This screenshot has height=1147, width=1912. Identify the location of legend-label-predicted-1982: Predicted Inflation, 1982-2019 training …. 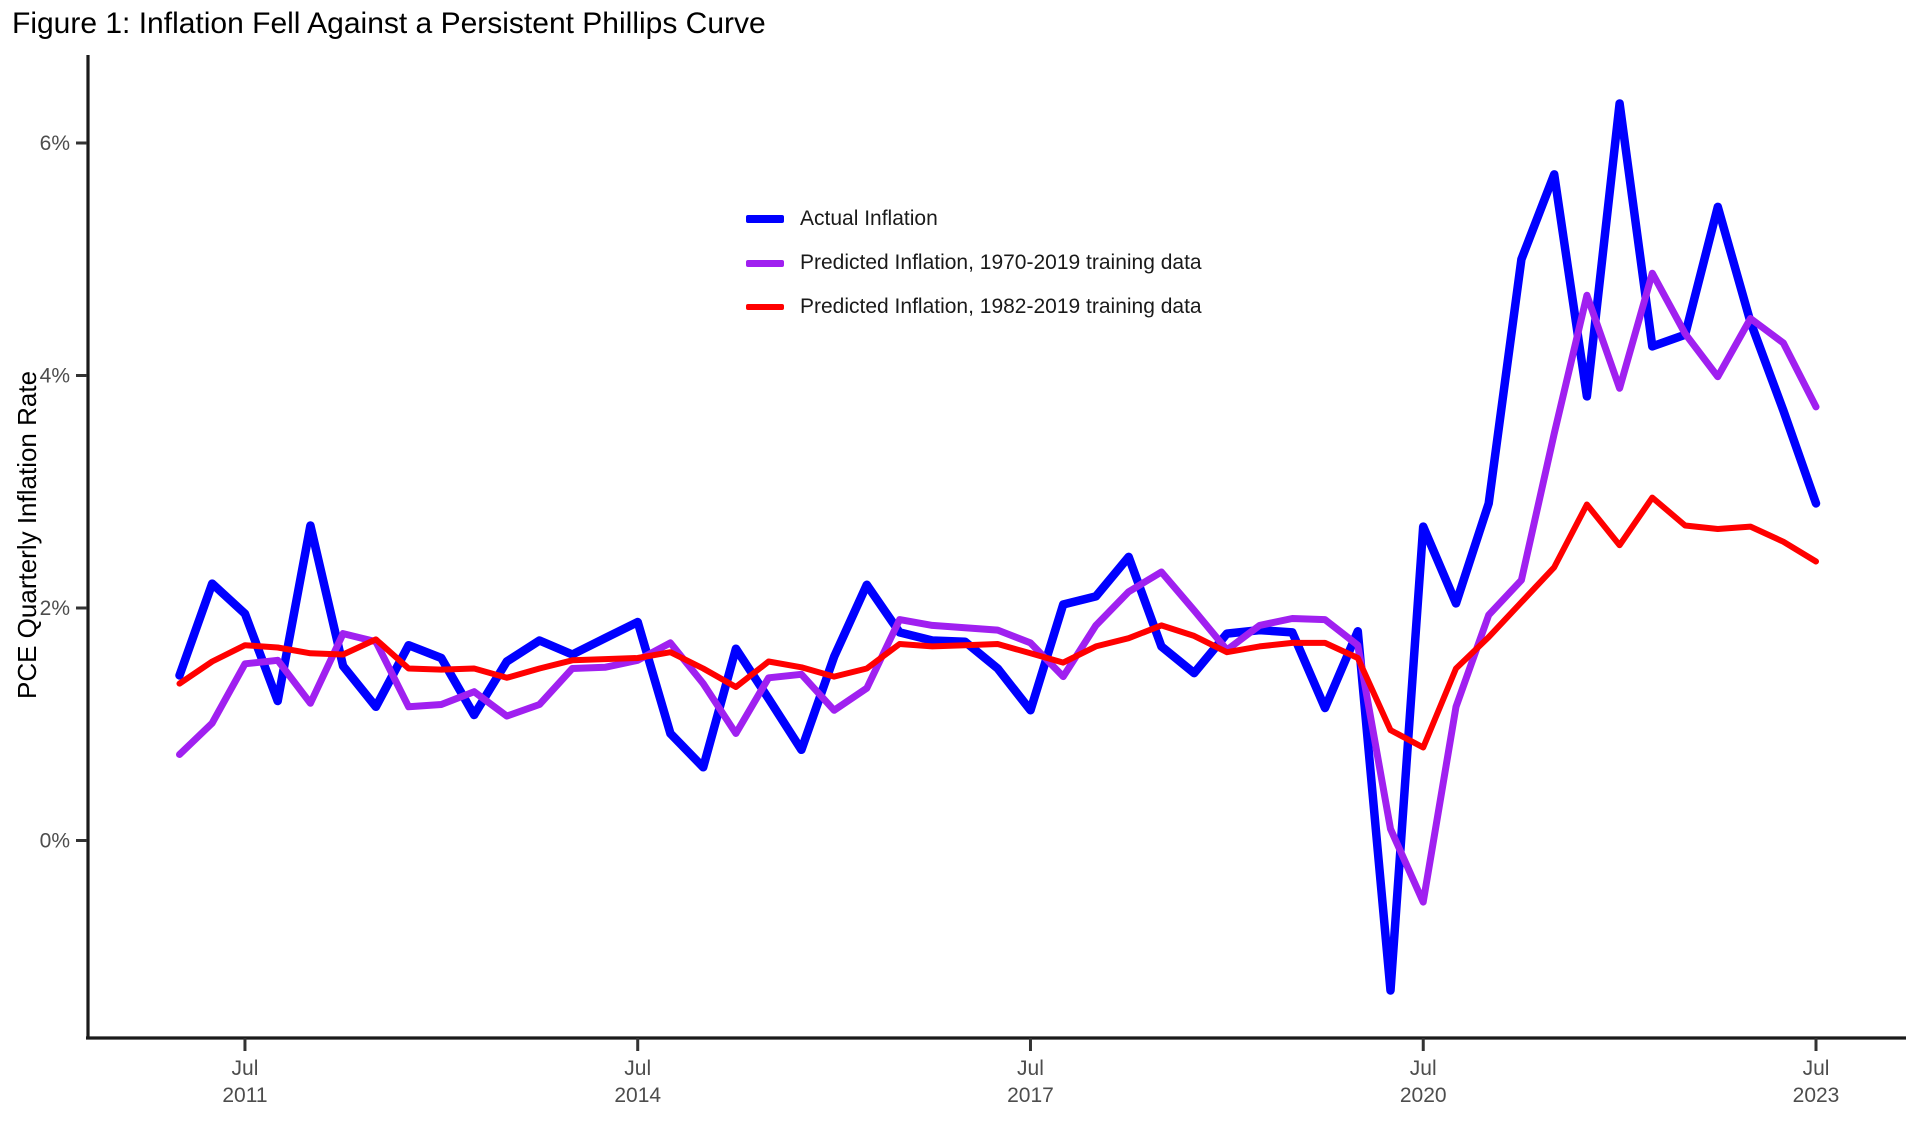
(1001, 306).